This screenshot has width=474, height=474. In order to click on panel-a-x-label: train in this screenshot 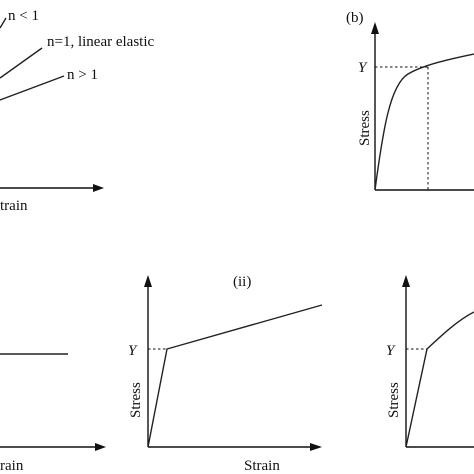, I will do `click(14, 206)`.